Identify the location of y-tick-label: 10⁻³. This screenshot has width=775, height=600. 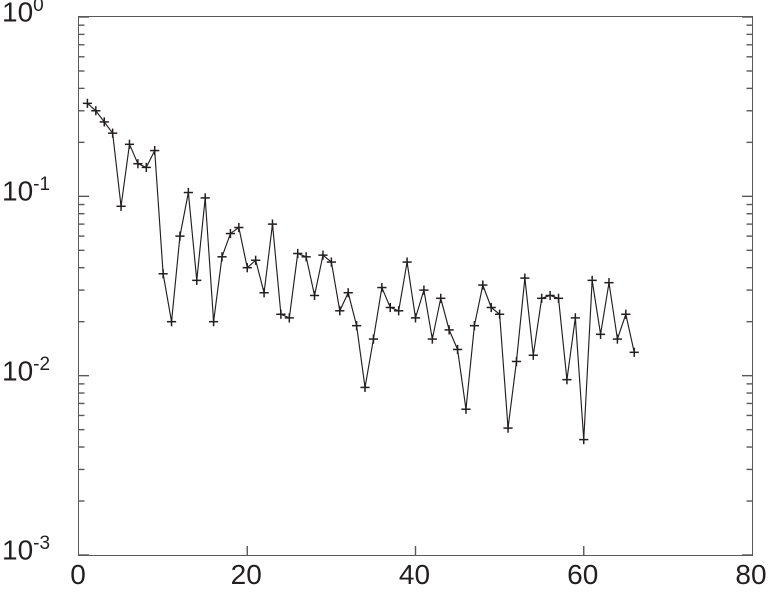
(26, 549).